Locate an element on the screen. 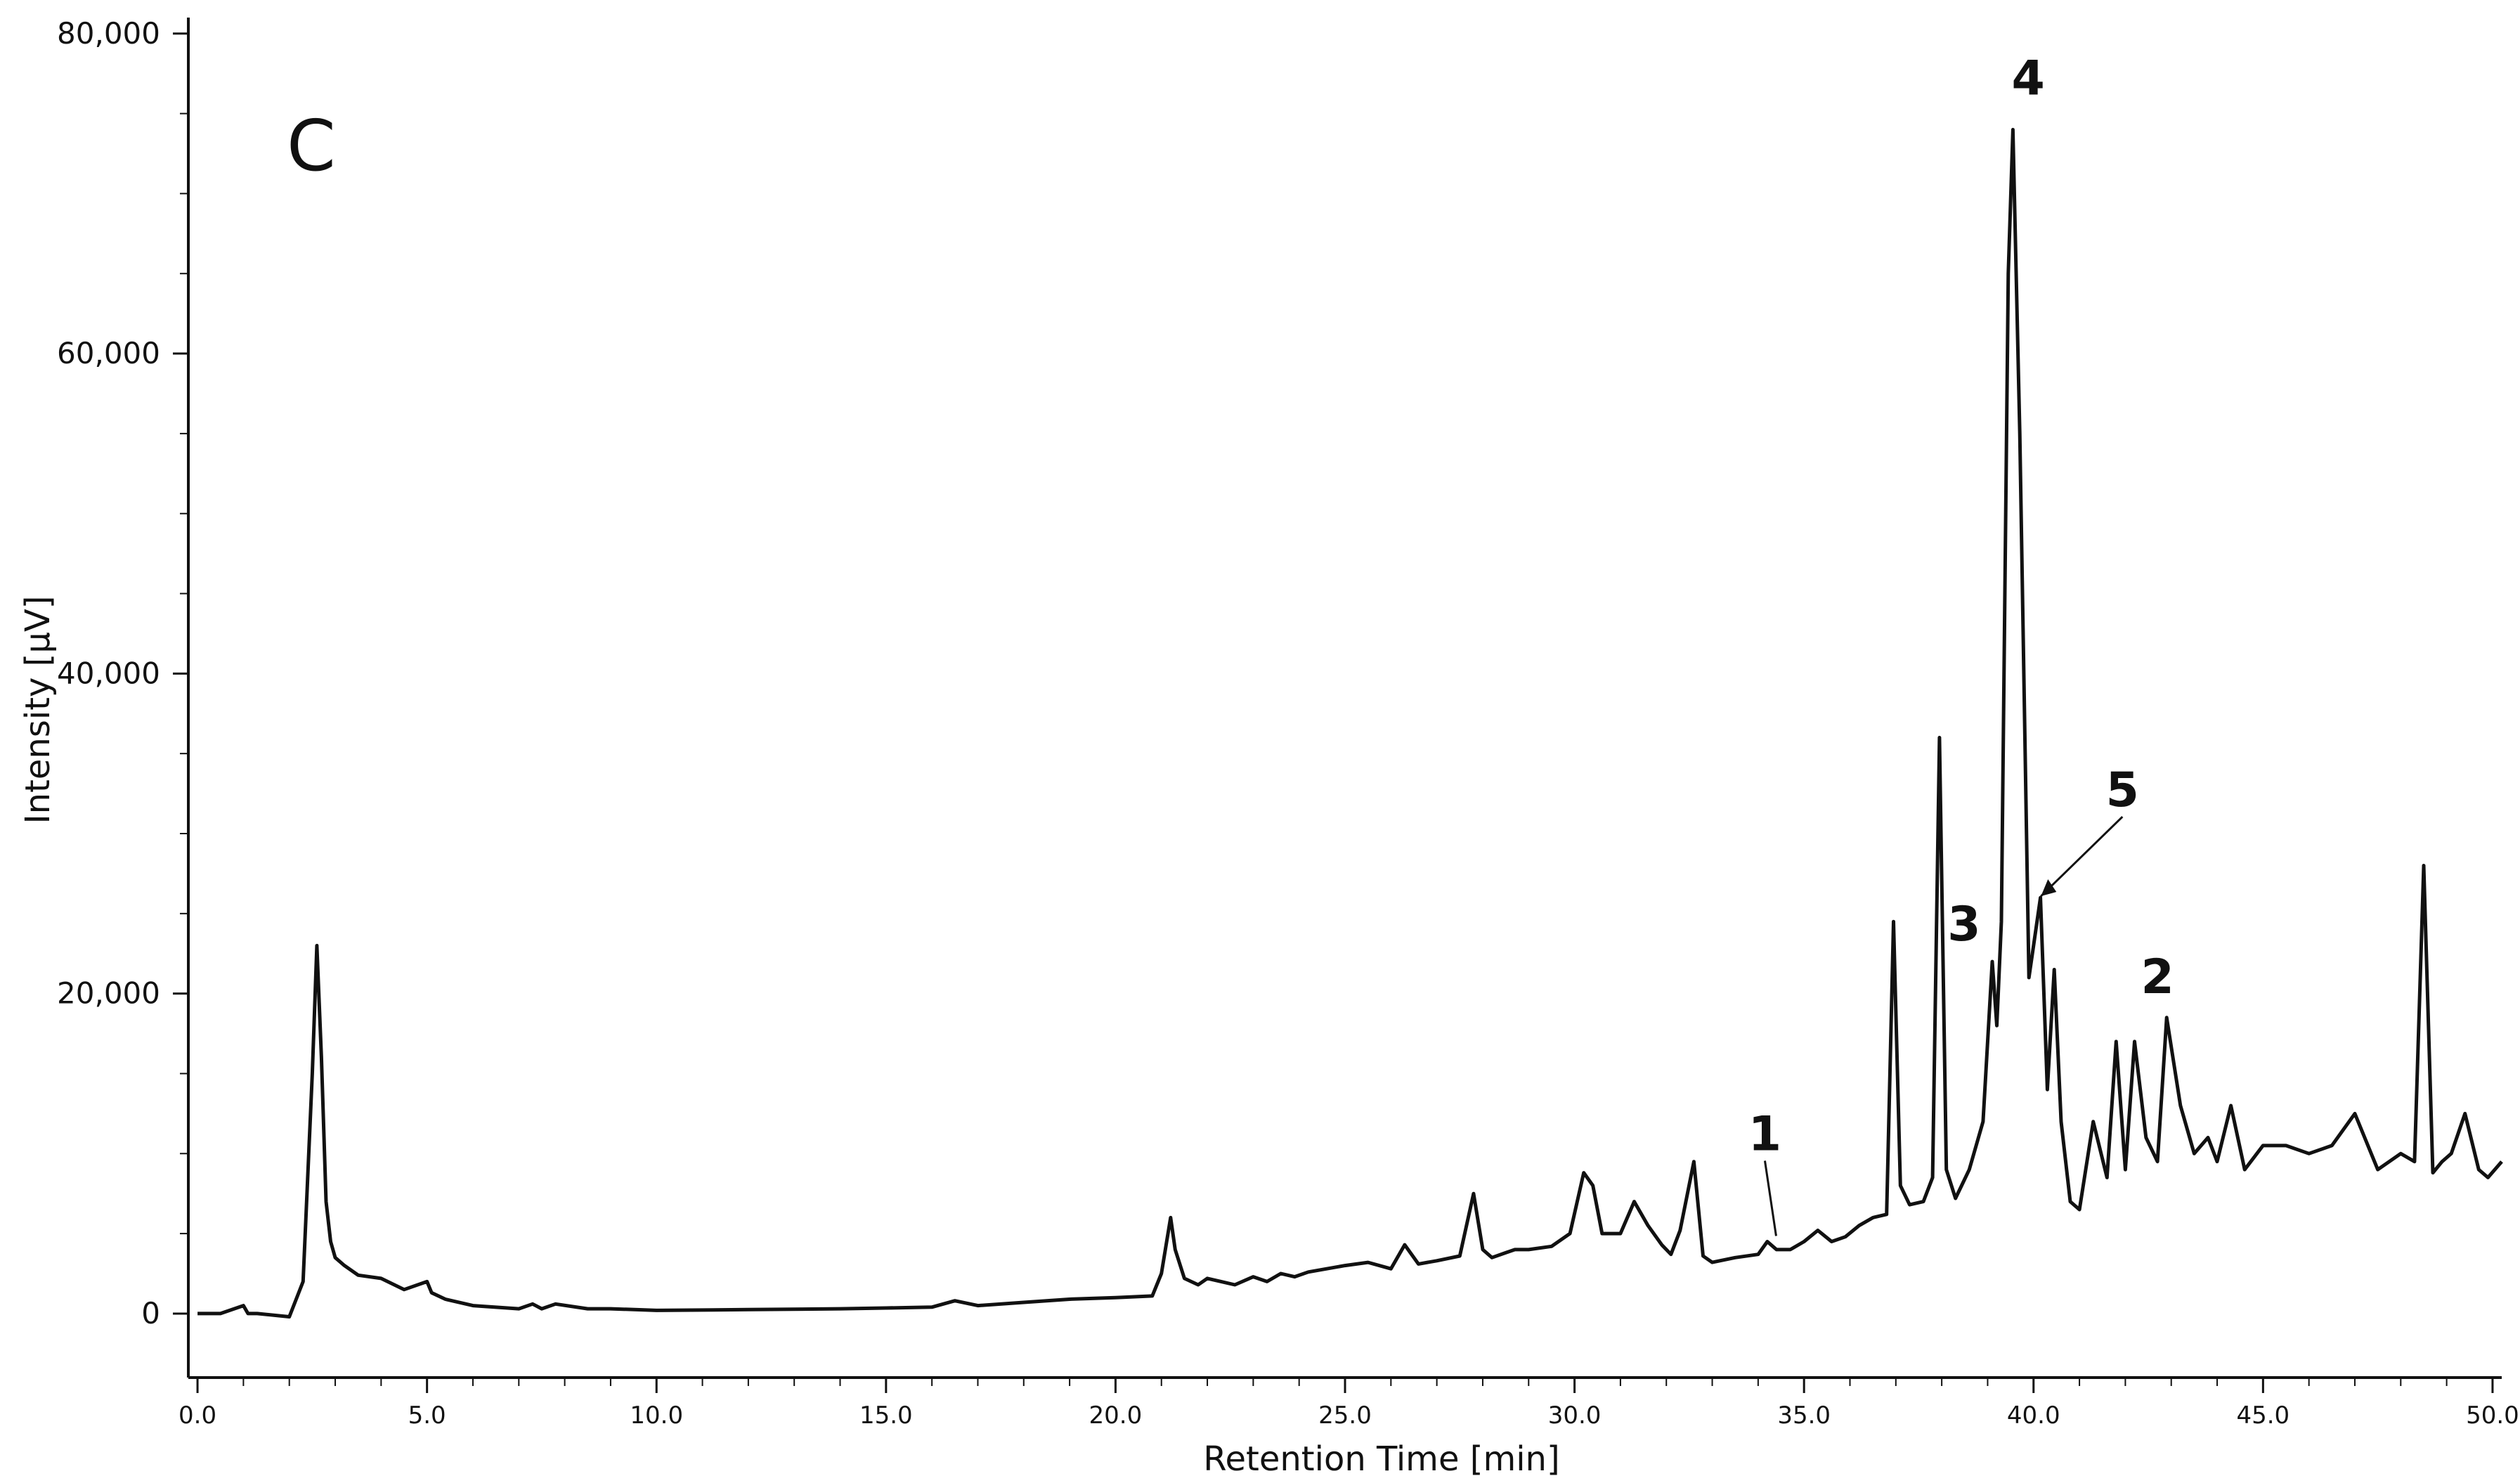 This screenshot has height=1483, width=2520. x-tick-label: 0.0 is located at coordinates (197, 1415).